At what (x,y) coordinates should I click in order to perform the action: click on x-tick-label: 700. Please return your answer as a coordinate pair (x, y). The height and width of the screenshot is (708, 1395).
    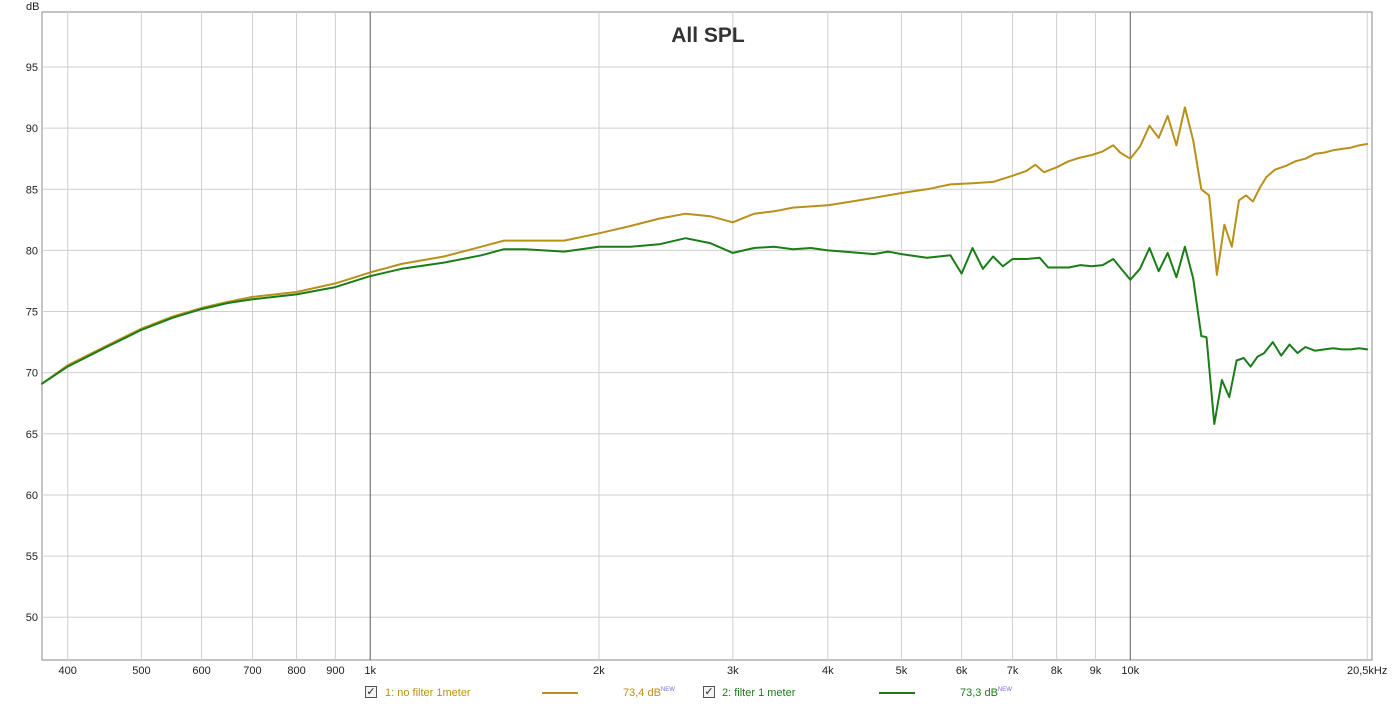
    Looking at the image, I should click on (252, 671).